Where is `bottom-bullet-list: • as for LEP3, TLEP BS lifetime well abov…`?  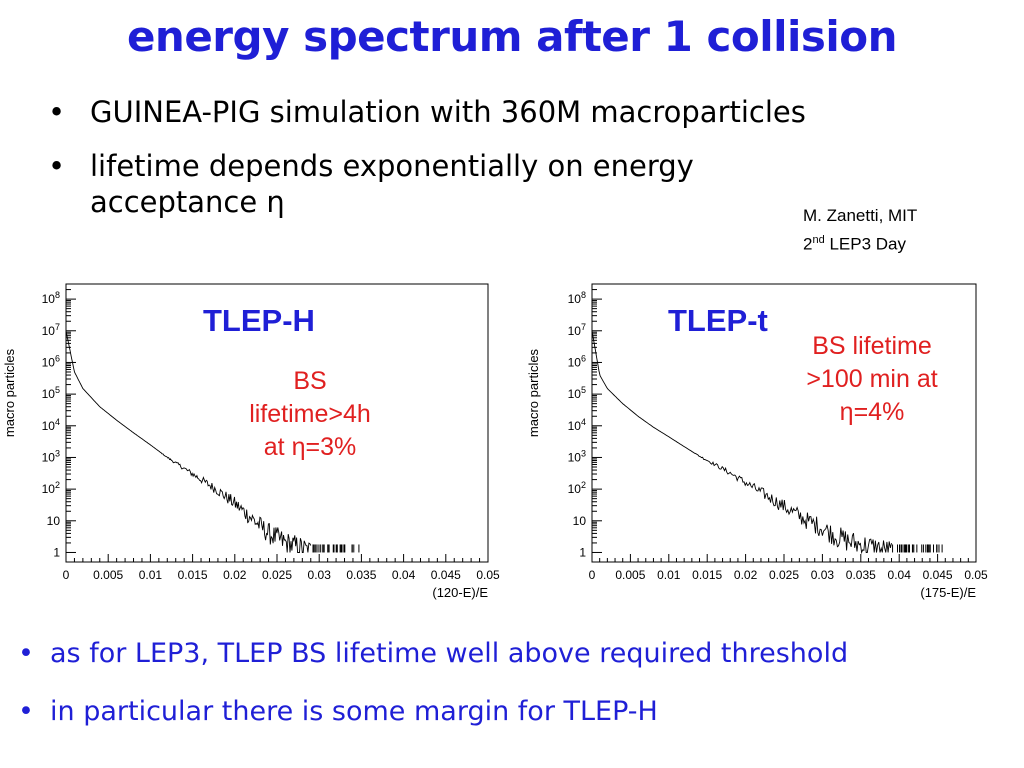 bottom-bullet-list: • as for LEP3, TLEP BS lifetime well abov… is located at coordinates (518, 694).